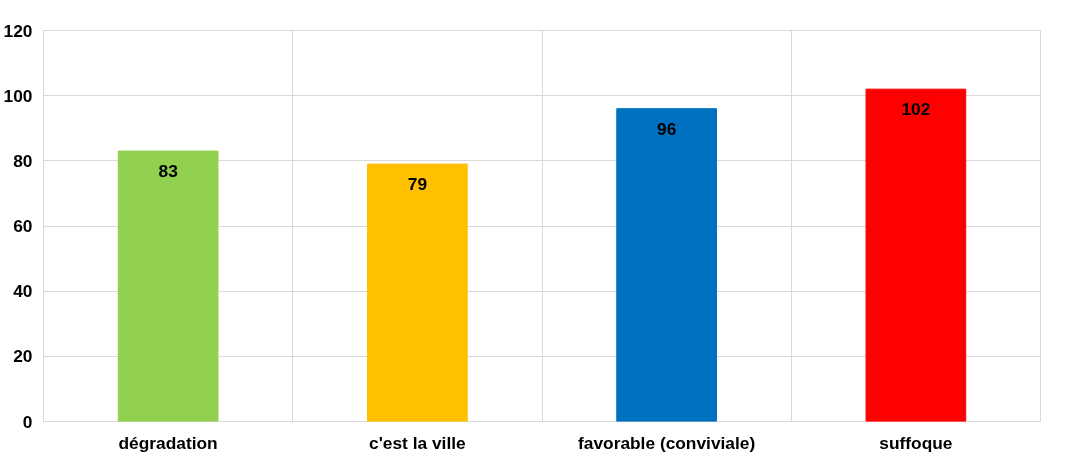  Describe the element at coordinates (666, 128) in the screenshot. I see `data-label: 96` at that location.